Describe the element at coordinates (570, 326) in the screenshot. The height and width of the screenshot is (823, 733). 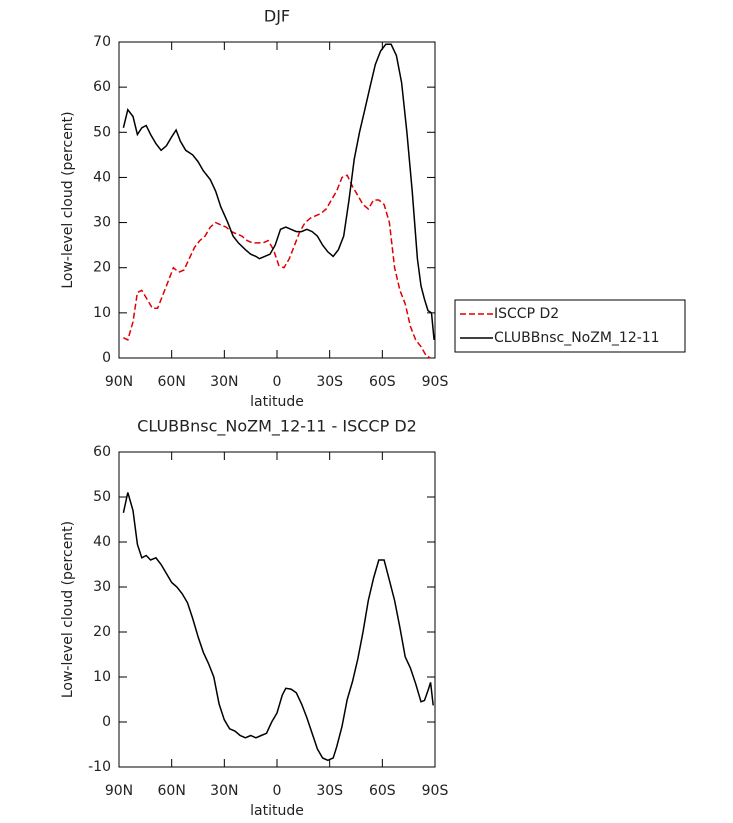
I see `legend-box` at that location.